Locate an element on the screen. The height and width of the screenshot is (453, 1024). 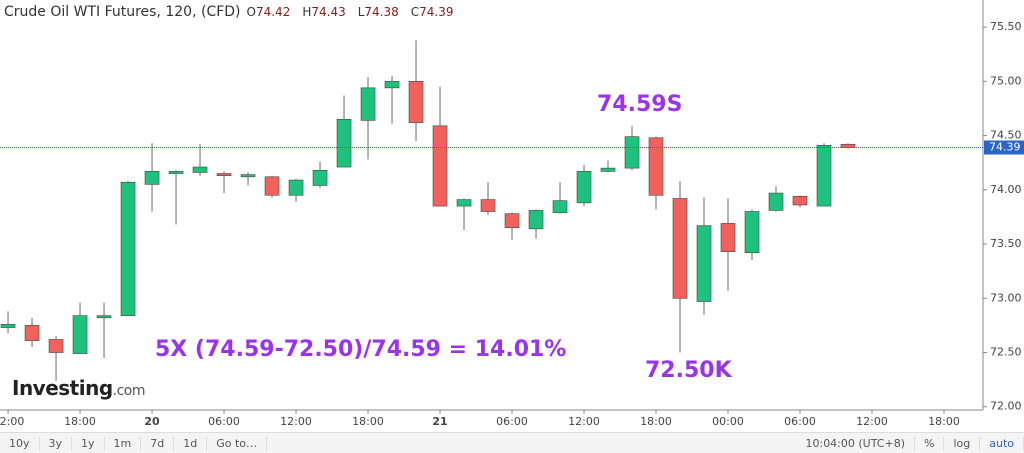
x-tick-label: 20 is located at coordinates (152, 421).